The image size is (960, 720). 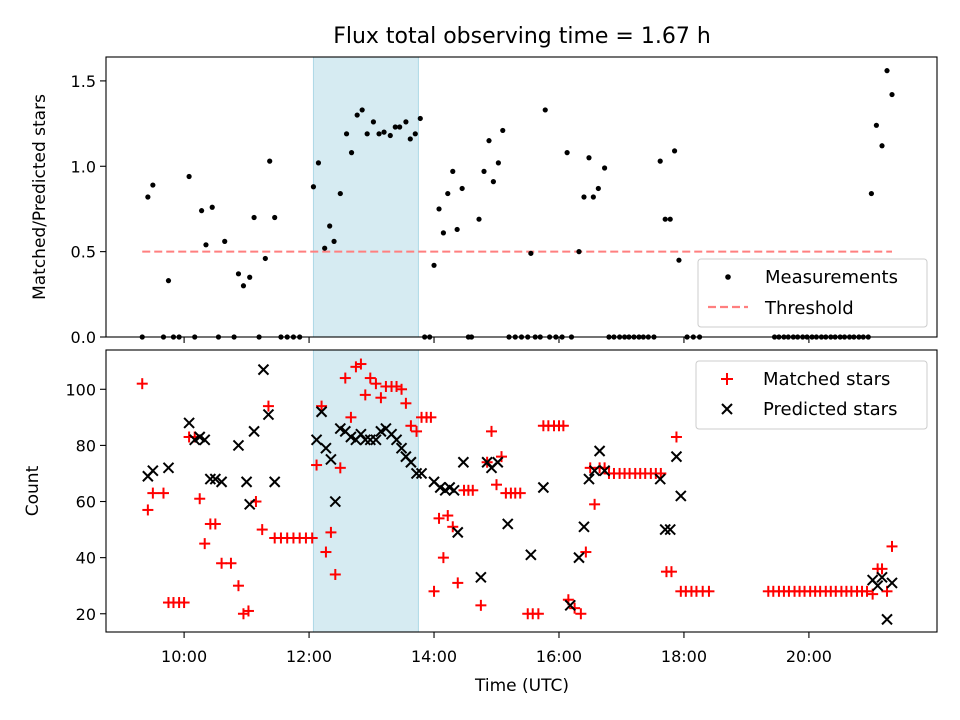 I want to click on bottom-legend-box, so click(x=811, y=395).